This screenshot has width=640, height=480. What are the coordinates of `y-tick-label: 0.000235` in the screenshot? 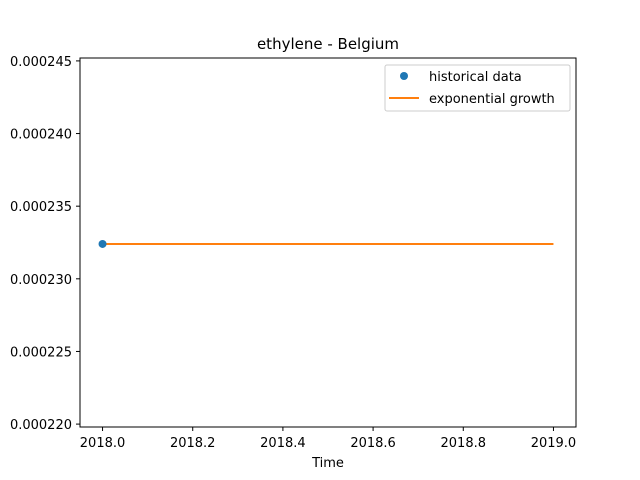 It's located at (41, 207).